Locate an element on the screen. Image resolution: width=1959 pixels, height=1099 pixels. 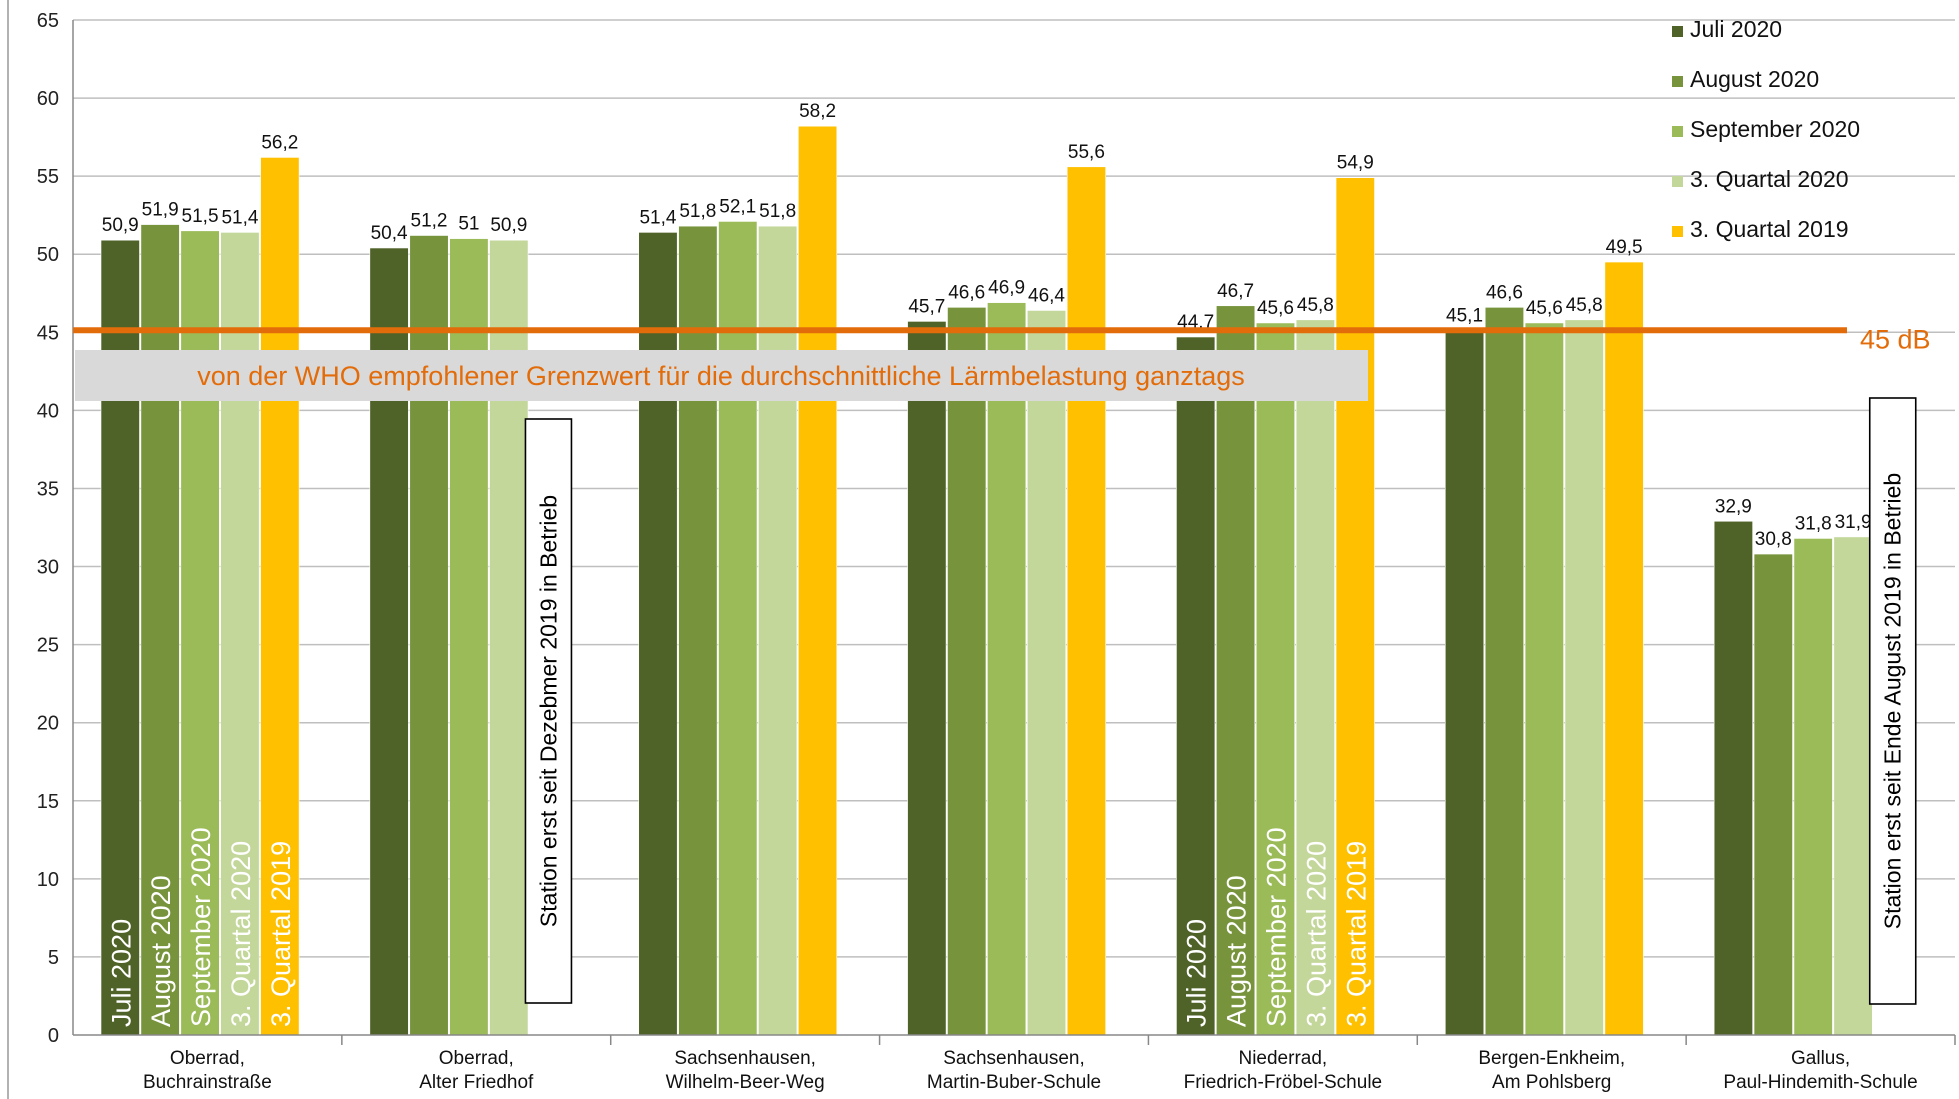
data-label: 49,5 is located at coordinates (1624, 247).